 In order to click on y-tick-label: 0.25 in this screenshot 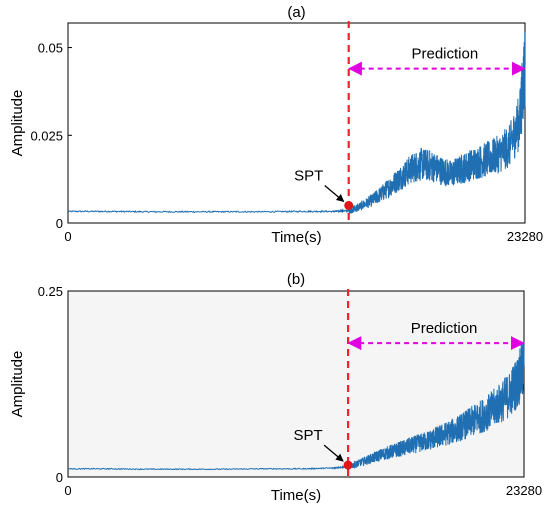, I will do `click(50, 291)`.